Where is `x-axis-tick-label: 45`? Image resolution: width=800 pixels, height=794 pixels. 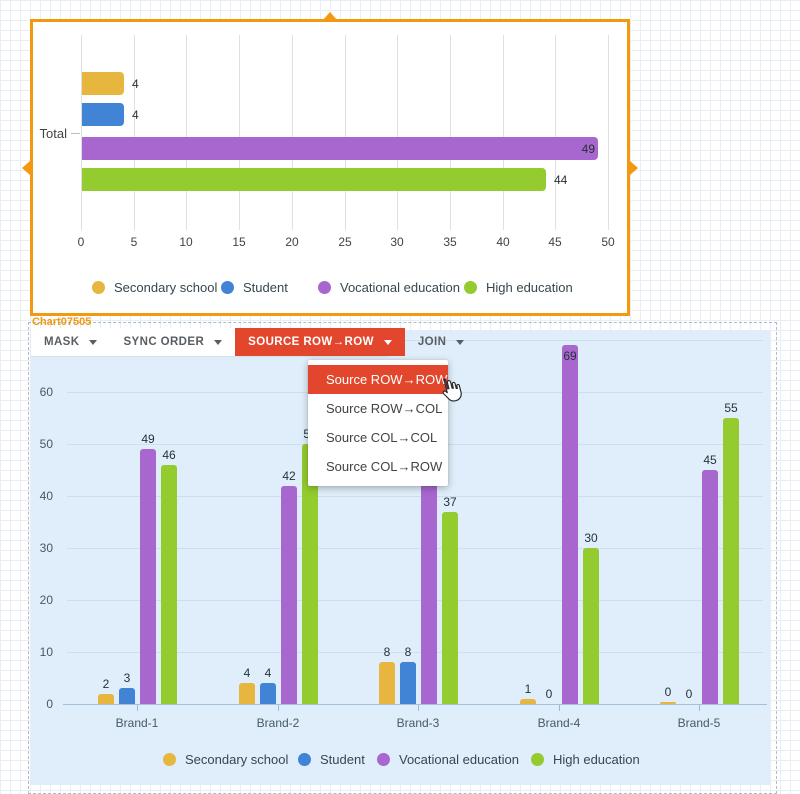 x-axis-tick-label: 45 is located at coordinates (555, 242).